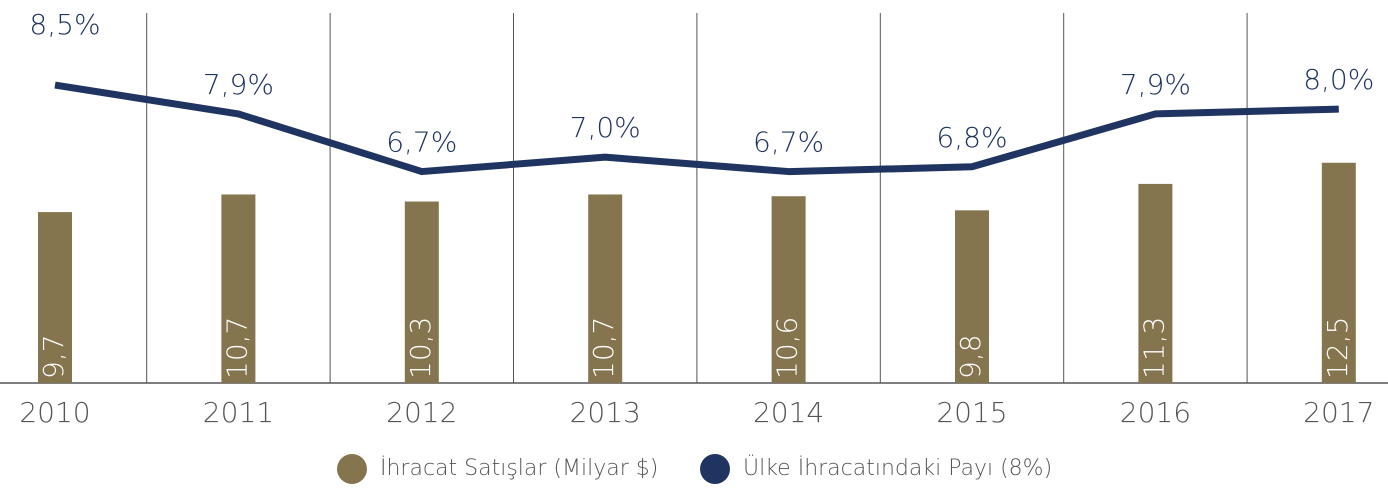 This screenshot has height=488, width=1388. What do you see at coordinates (64, 24) in the screenshot?
I see `line-value-label: 8,5%` at bounding box center [64, 24].